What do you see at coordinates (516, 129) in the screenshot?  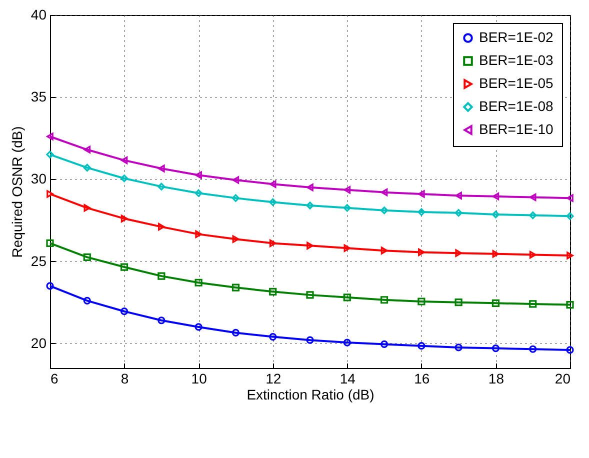 I see `legend-label: BER=1E-10` at bounding box center [516, 129].